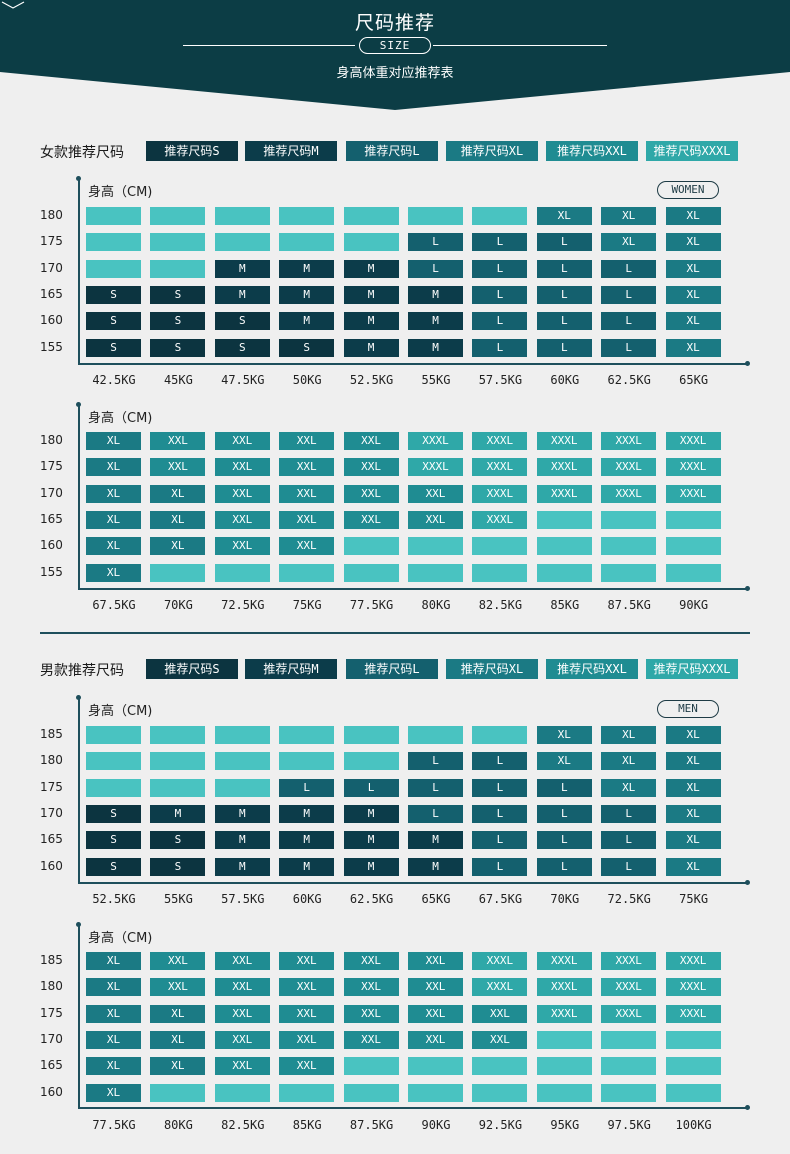  Describe the element at coordinates (51, 1012) in the screenshot. I see `men-chart-2-height-label: 175` at that location.